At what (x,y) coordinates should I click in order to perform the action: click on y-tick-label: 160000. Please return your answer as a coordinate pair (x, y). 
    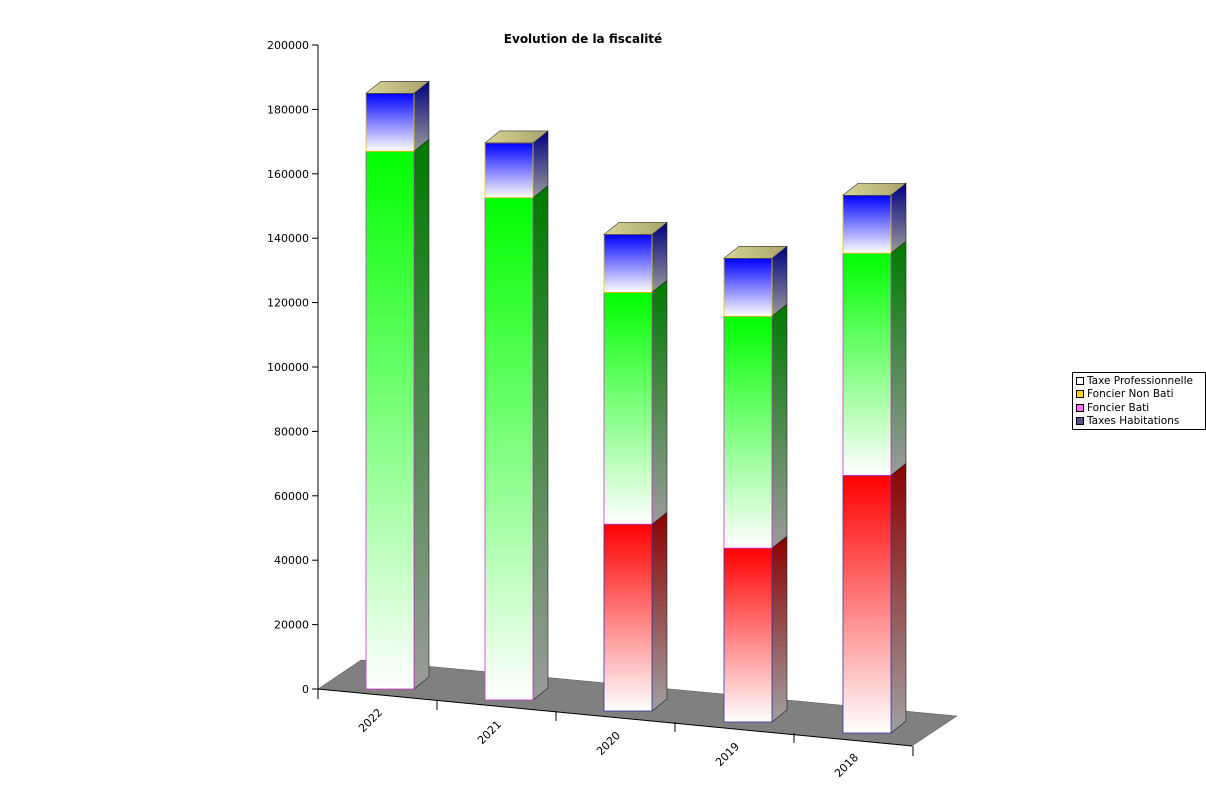
    Looking at the image, I should click on (288, 174).